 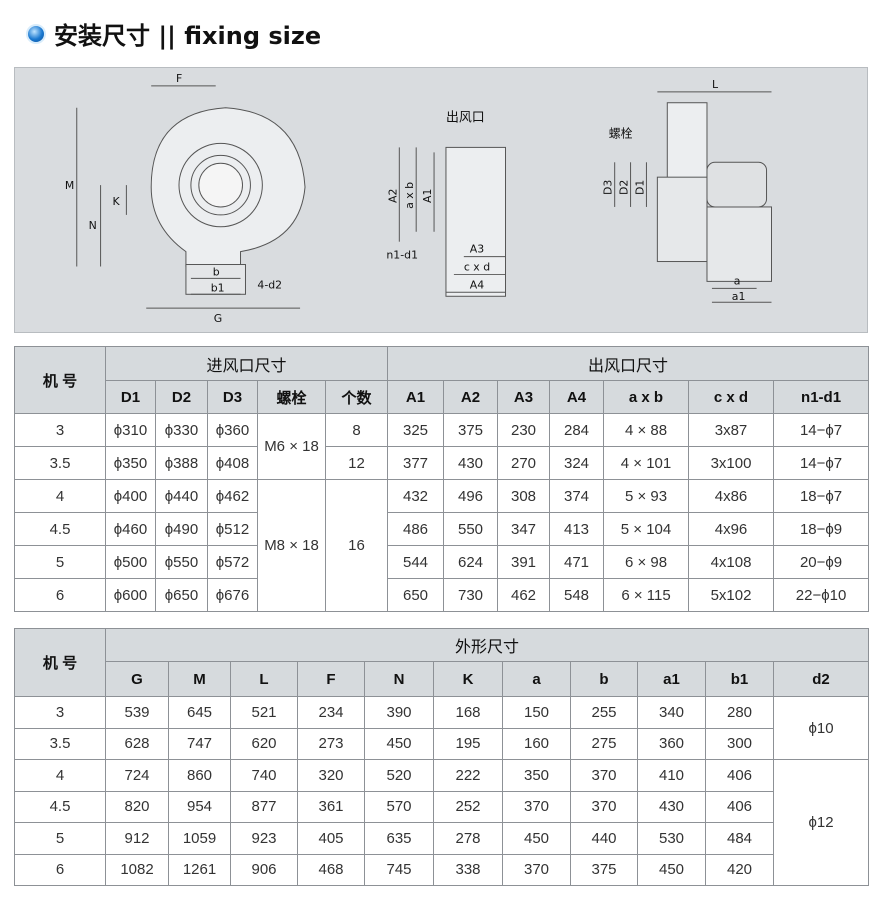 I want to click on table-cell: ϕ500, so click(x=130, y=562).